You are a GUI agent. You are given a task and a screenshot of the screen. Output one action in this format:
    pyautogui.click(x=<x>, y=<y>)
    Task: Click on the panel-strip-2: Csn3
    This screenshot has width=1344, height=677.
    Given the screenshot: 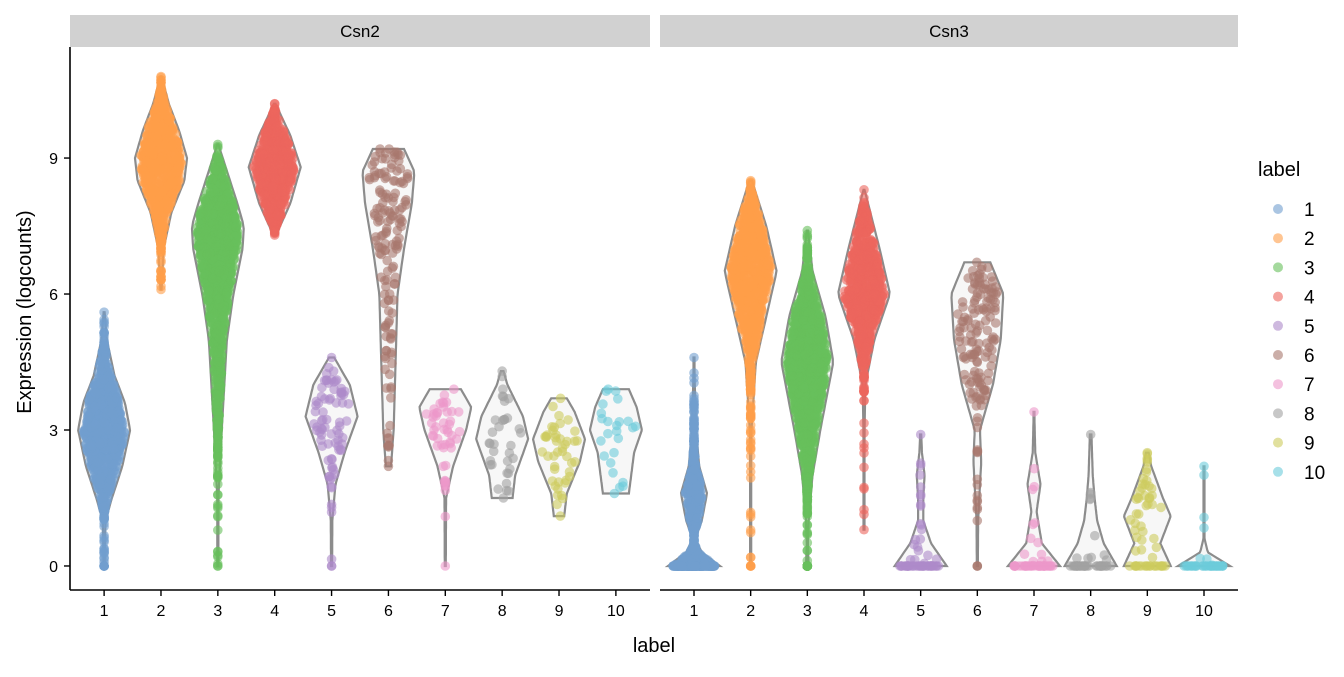 What is the action you would take?
    pyautogui.click(x=949, y=31)
    